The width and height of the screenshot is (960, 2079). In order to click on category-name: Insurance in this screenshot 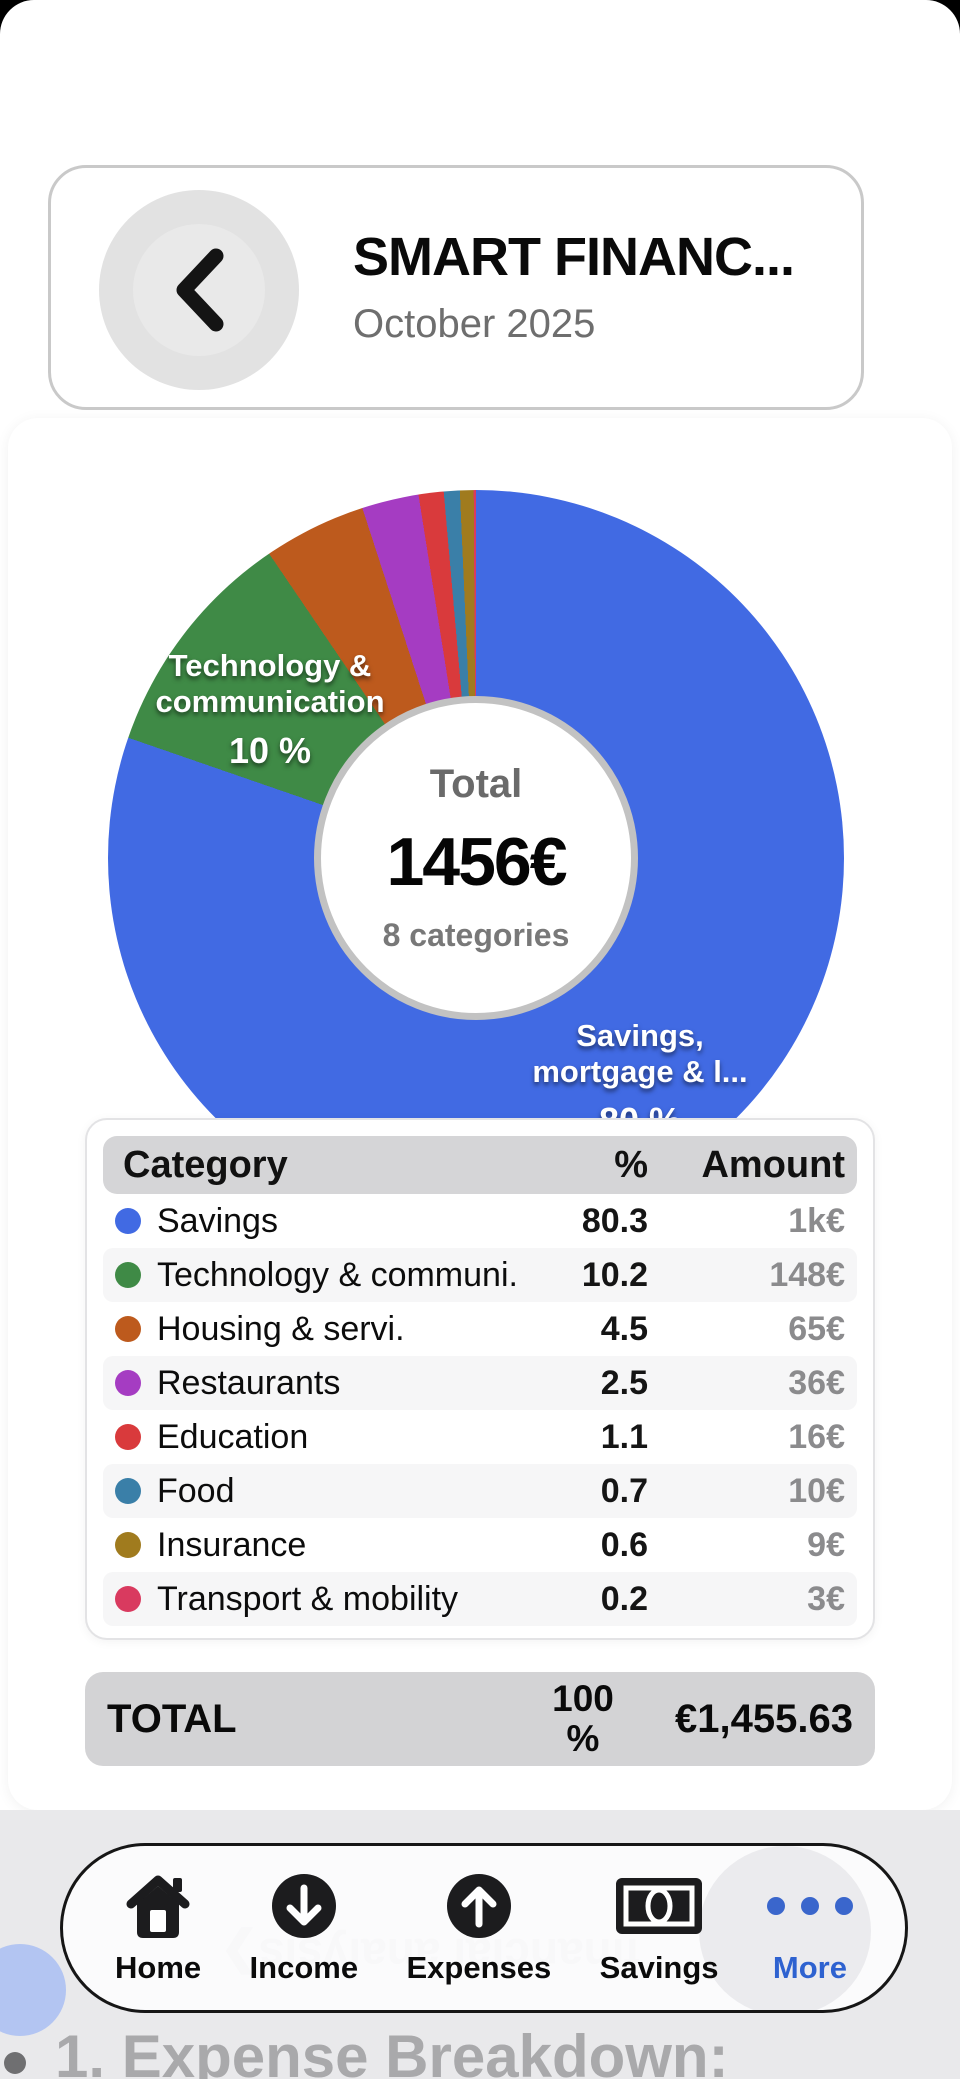, I will do `click(232, 1544)`.